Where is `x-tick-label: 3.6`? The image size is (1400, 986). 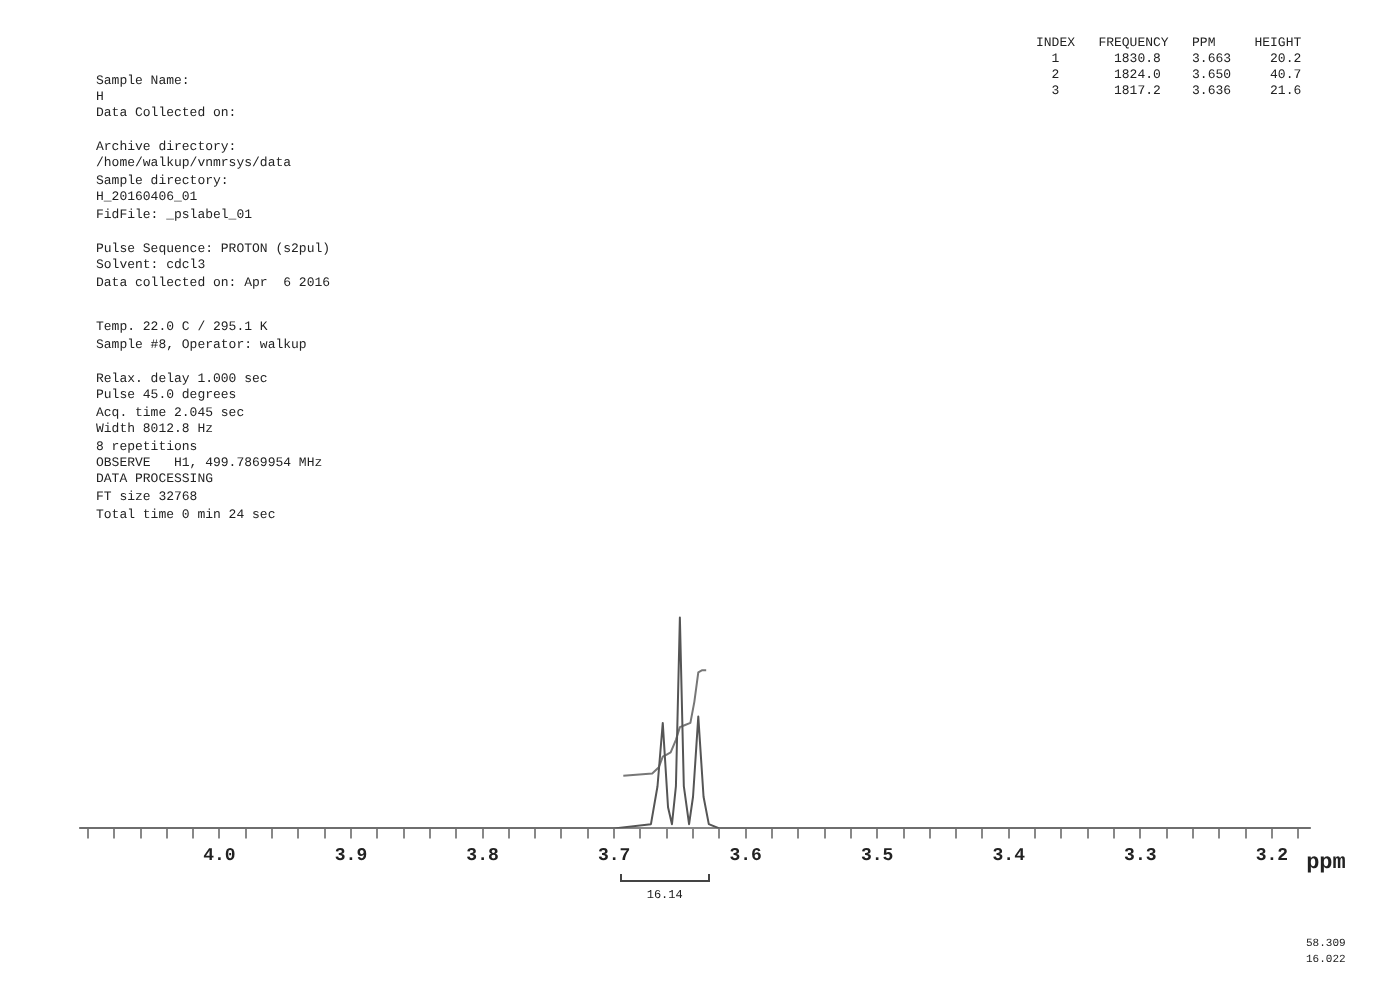 x-tick-label: 3.6 is located at coordinates (745, 855).